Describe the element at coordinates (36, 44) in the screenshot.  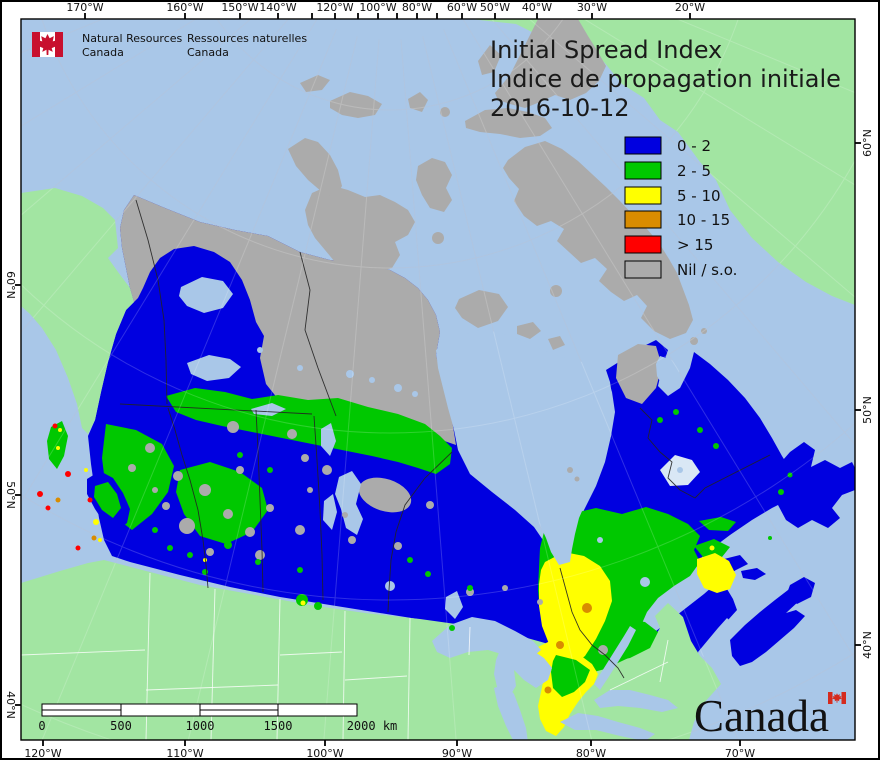
I see `flag-left-bar` at that location.